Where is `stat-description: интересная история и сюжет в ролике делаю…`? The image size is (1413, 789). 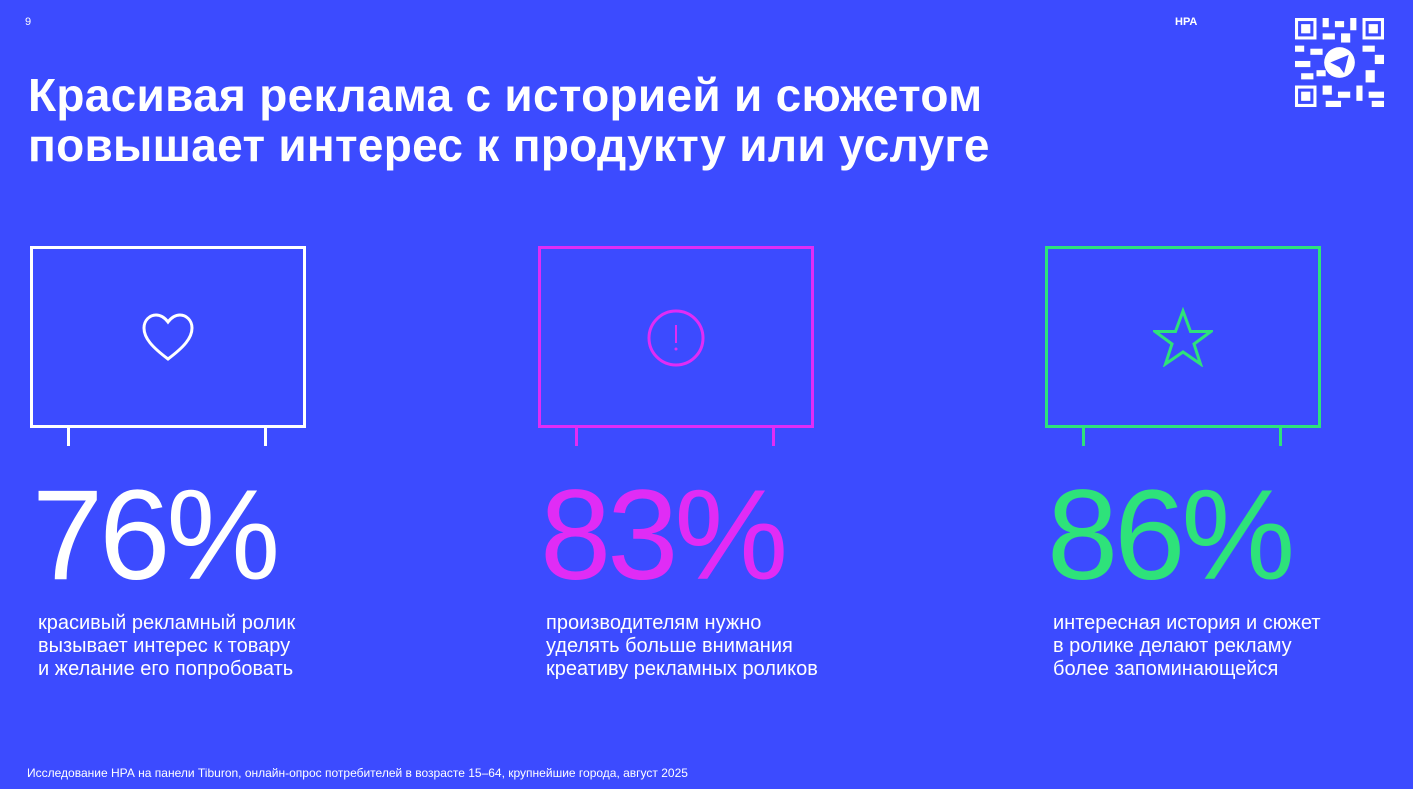 stat-description: интересная история и сюжет в ролике делаю… is located at coordinates (1187, 646).